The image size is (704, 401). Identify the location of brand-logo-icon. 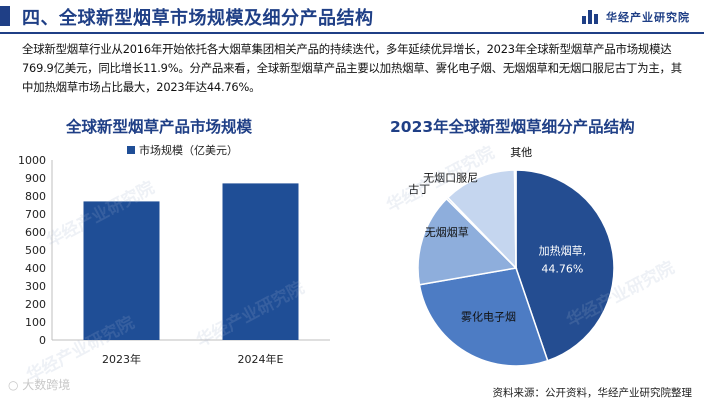
(591, 17).